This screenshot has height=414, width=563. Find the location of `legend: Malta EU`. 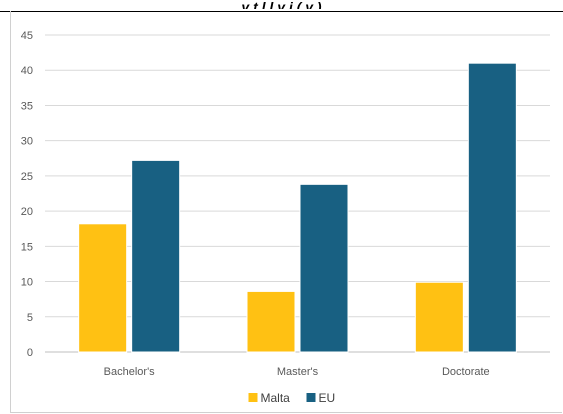

legend: Malta EU is located at coordinates (292, 398).